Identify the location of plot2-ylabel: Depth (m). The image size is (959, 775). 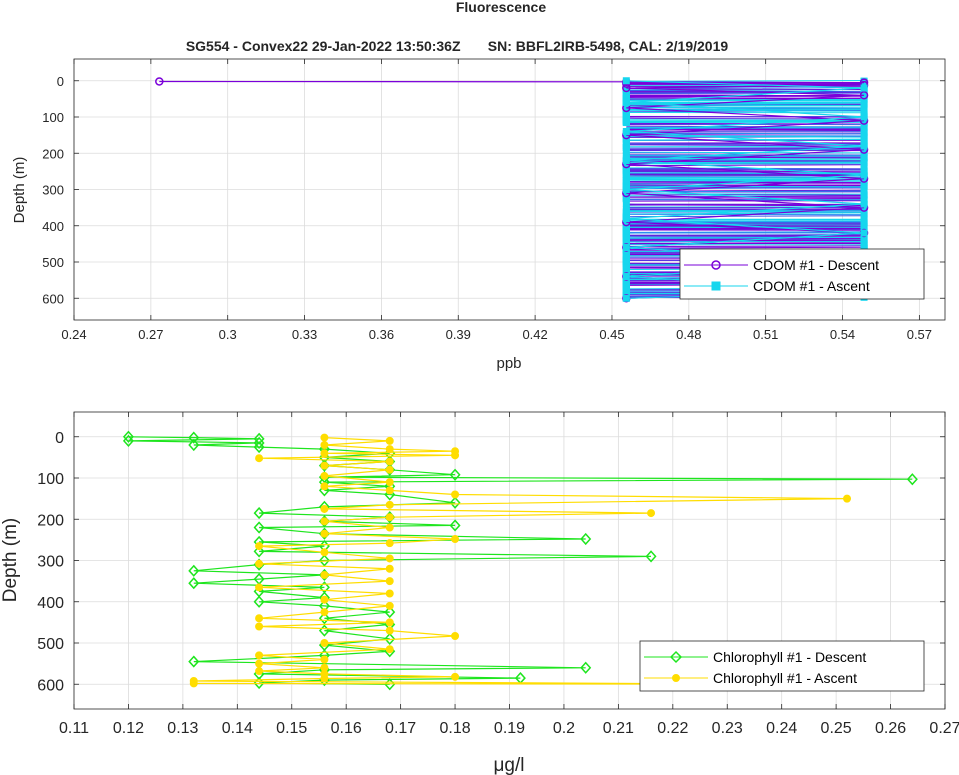
(10, 560).